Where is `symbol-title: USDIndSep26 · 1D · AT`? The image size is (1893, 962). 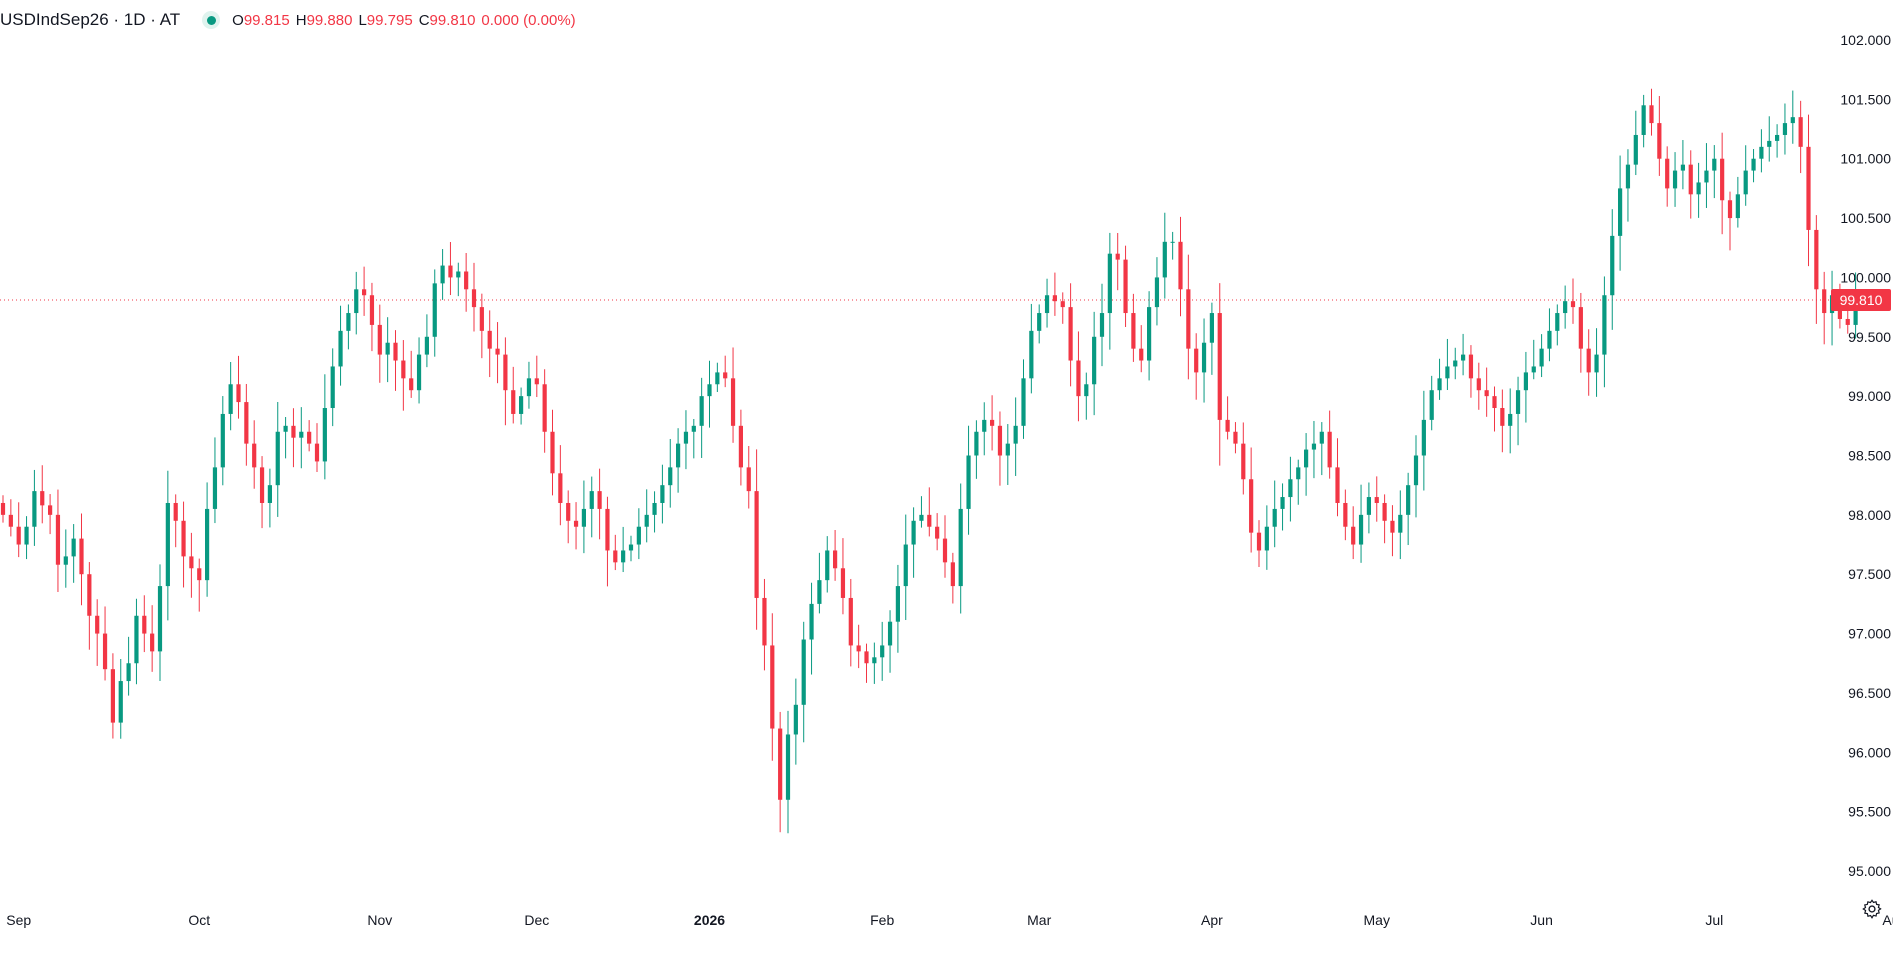
symbol-title: USDIndSep26 · 1D · AT is located at coordinates (90, 19).